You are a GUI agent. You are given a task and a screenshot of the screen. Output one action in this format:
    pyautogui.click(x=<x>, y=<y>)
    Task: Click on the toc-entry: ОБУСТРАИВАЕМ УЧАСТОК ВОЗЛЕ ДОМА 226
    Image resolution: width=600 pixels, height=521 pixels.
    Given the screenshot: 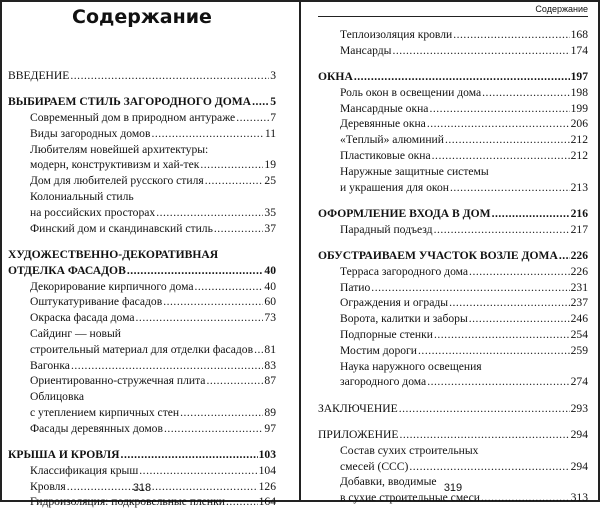 What is the action you would take?
    pyautogui.click(x=453, y=256)
    